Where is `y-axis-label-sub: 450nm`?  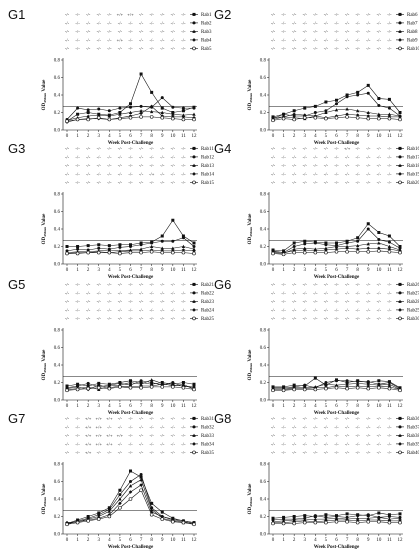
y-axis-label-sub: 450nm is located at coordinates (251, 368).